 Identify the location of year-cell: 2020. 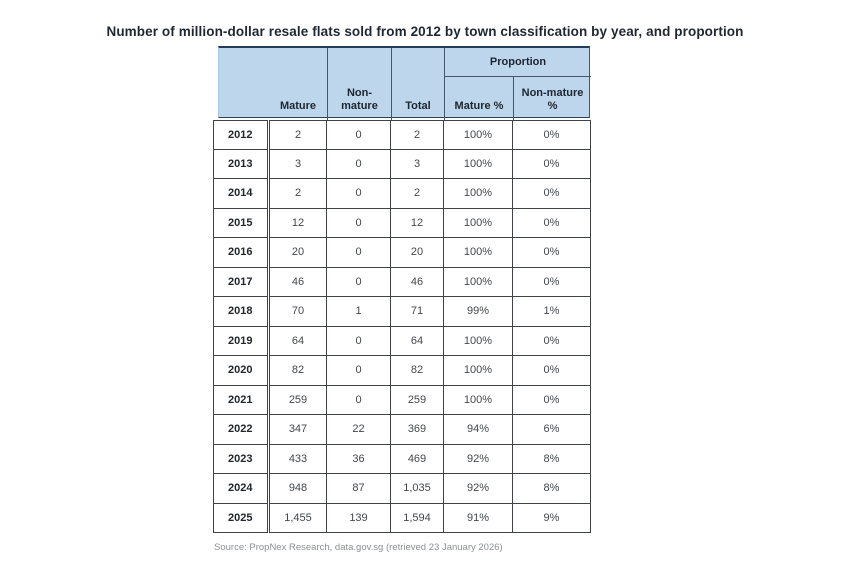
(240, 371).